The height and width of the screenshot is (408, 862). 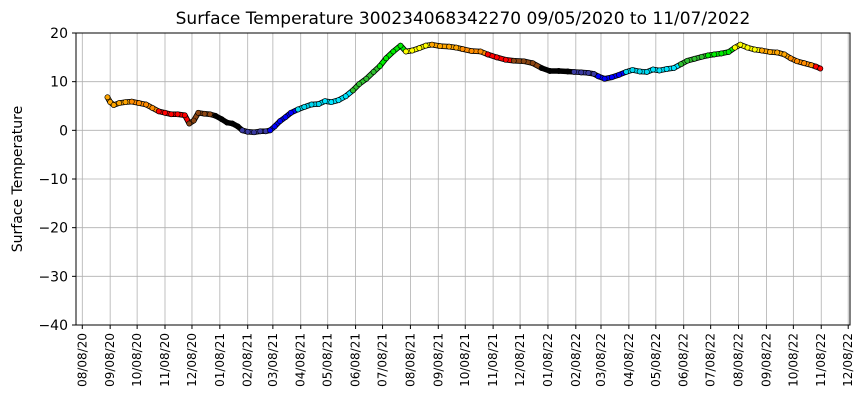 What do you see at coordinates (59, 83) in the screenshot?
I see `y-tick-label: 10` at bounding box center [59, 83].